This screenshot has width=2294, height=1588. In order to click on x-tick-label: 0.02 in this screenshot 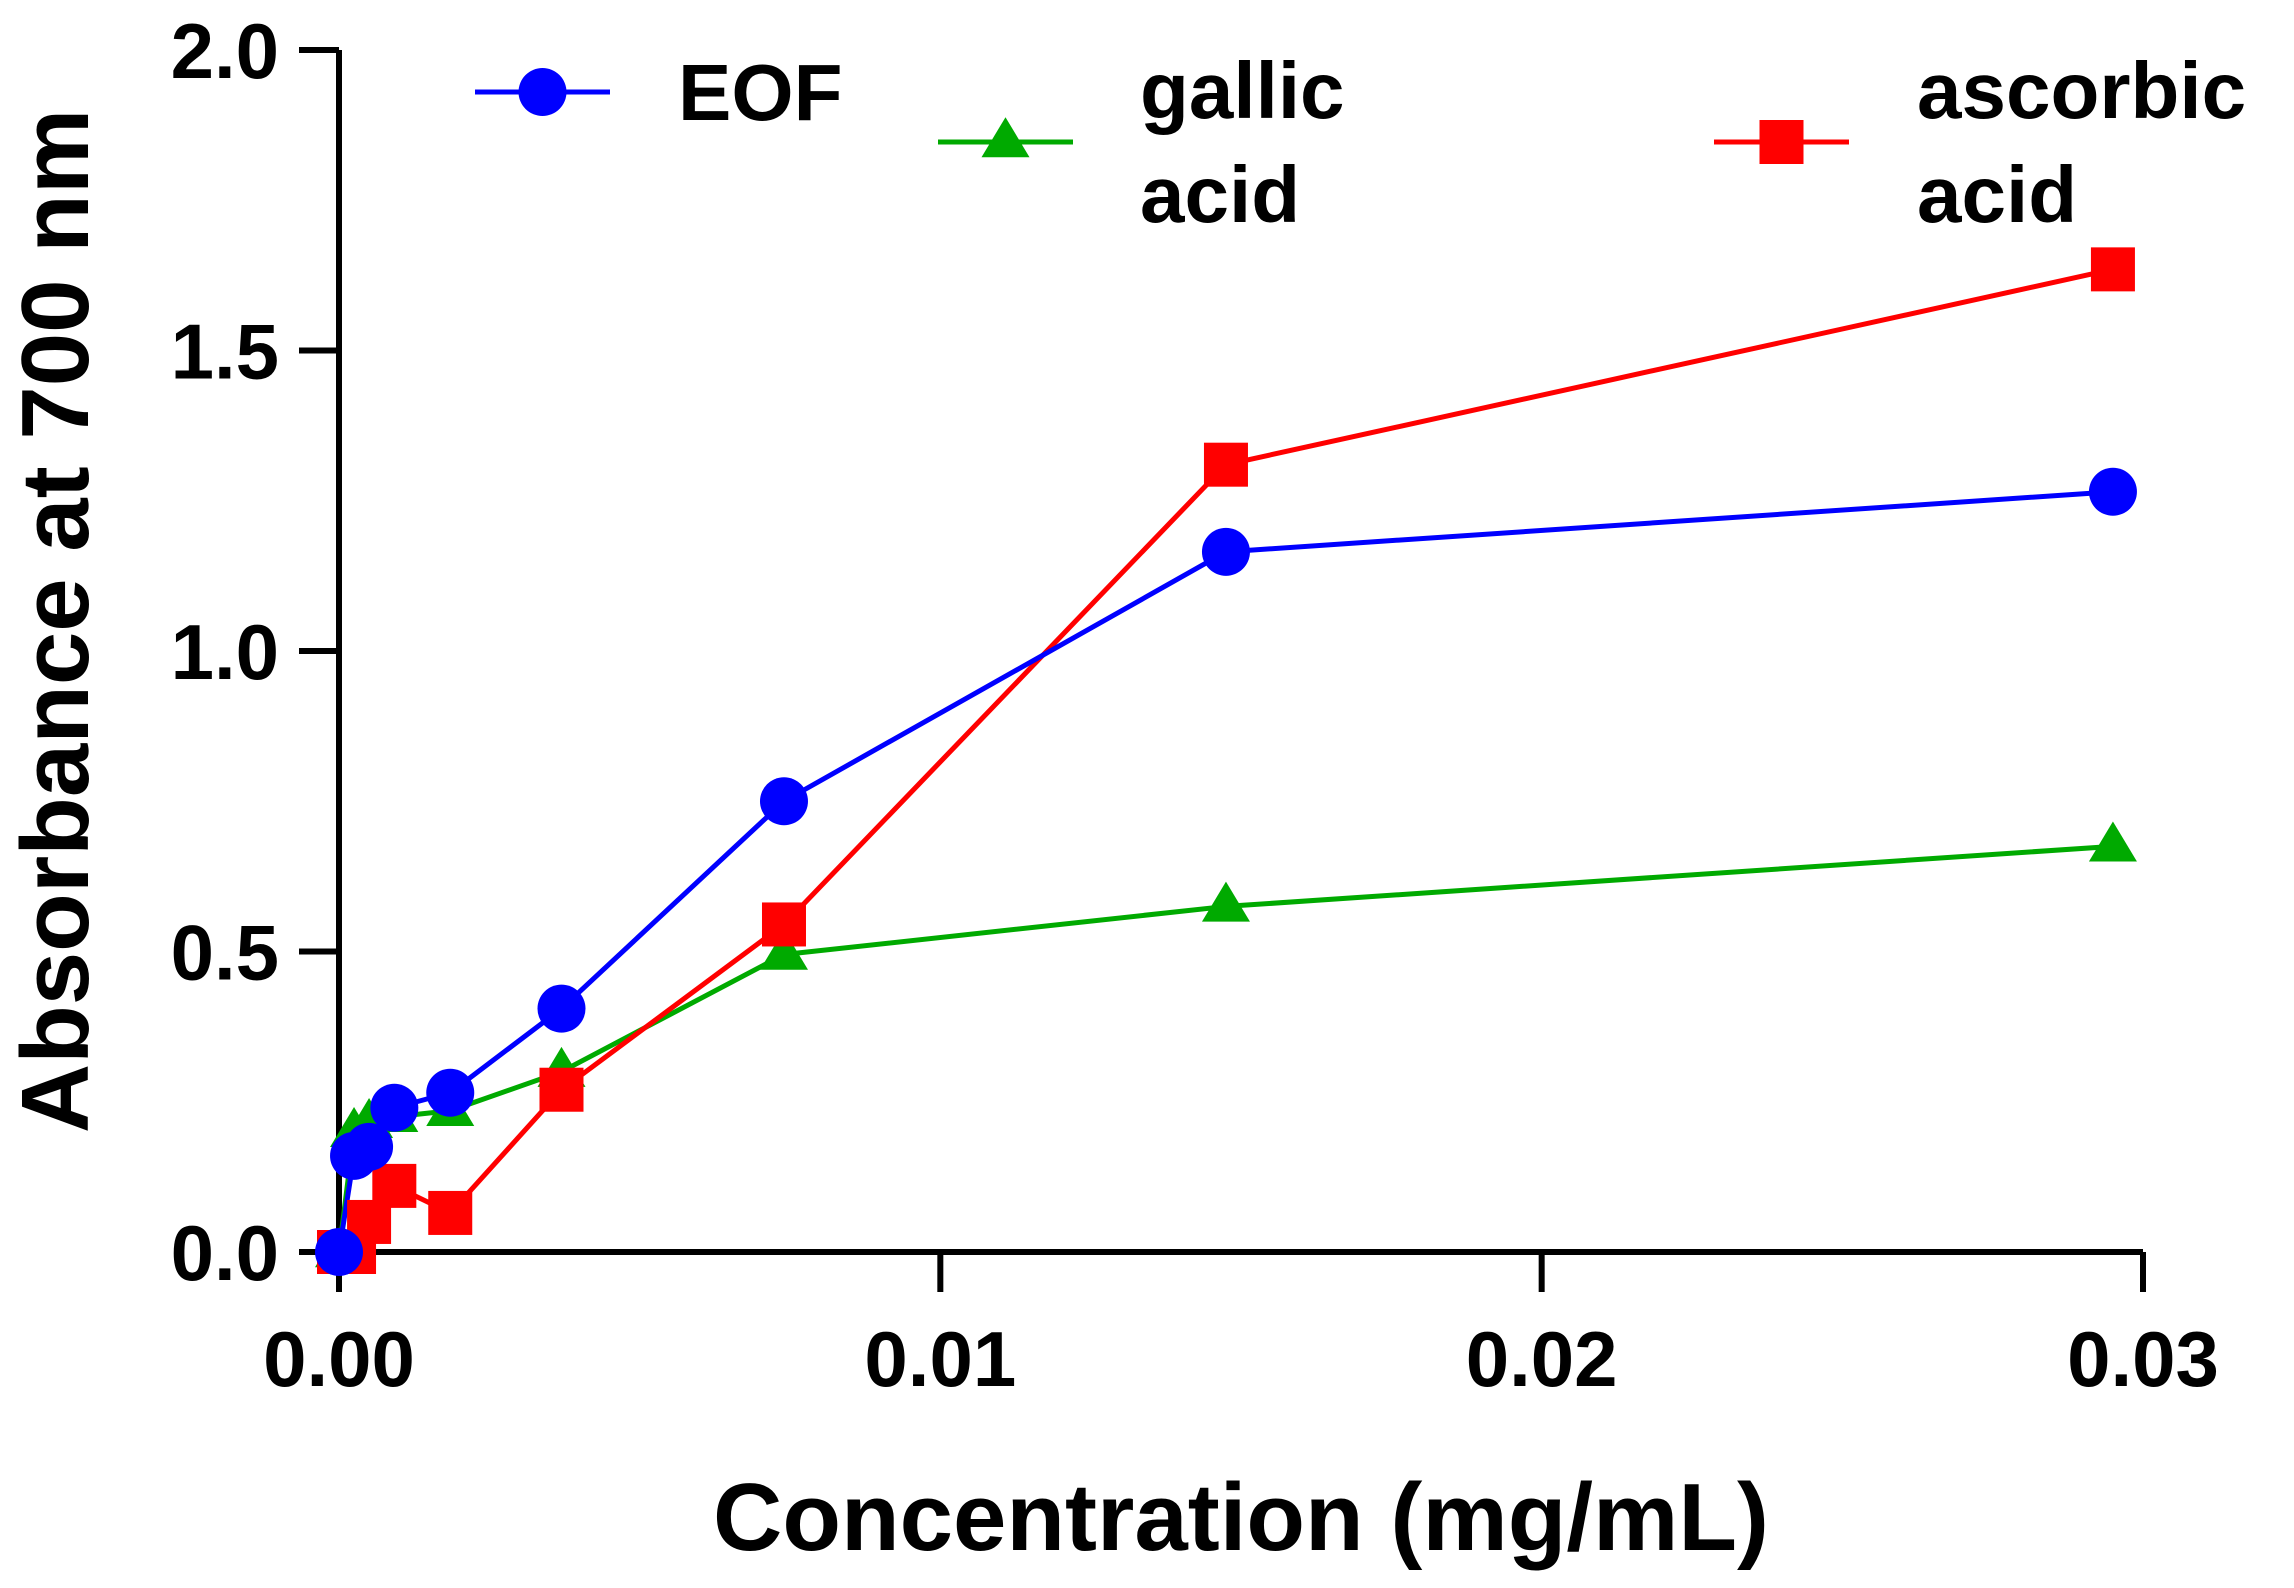, I will do `click(1542, 1359)`.